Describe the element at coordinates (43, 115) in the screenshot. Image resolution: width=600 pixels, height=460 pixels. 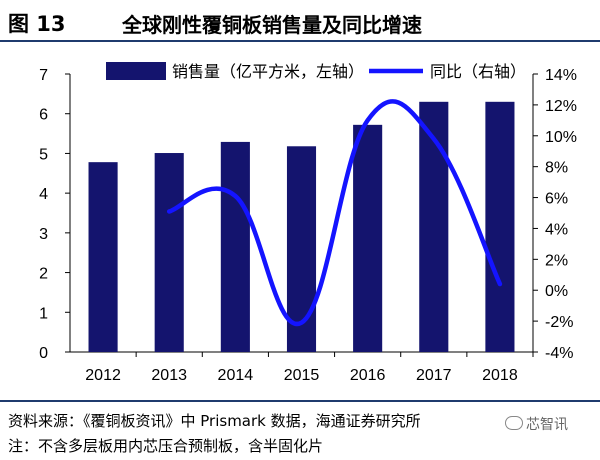
I see `y-left-tick-label: 6` at that location.